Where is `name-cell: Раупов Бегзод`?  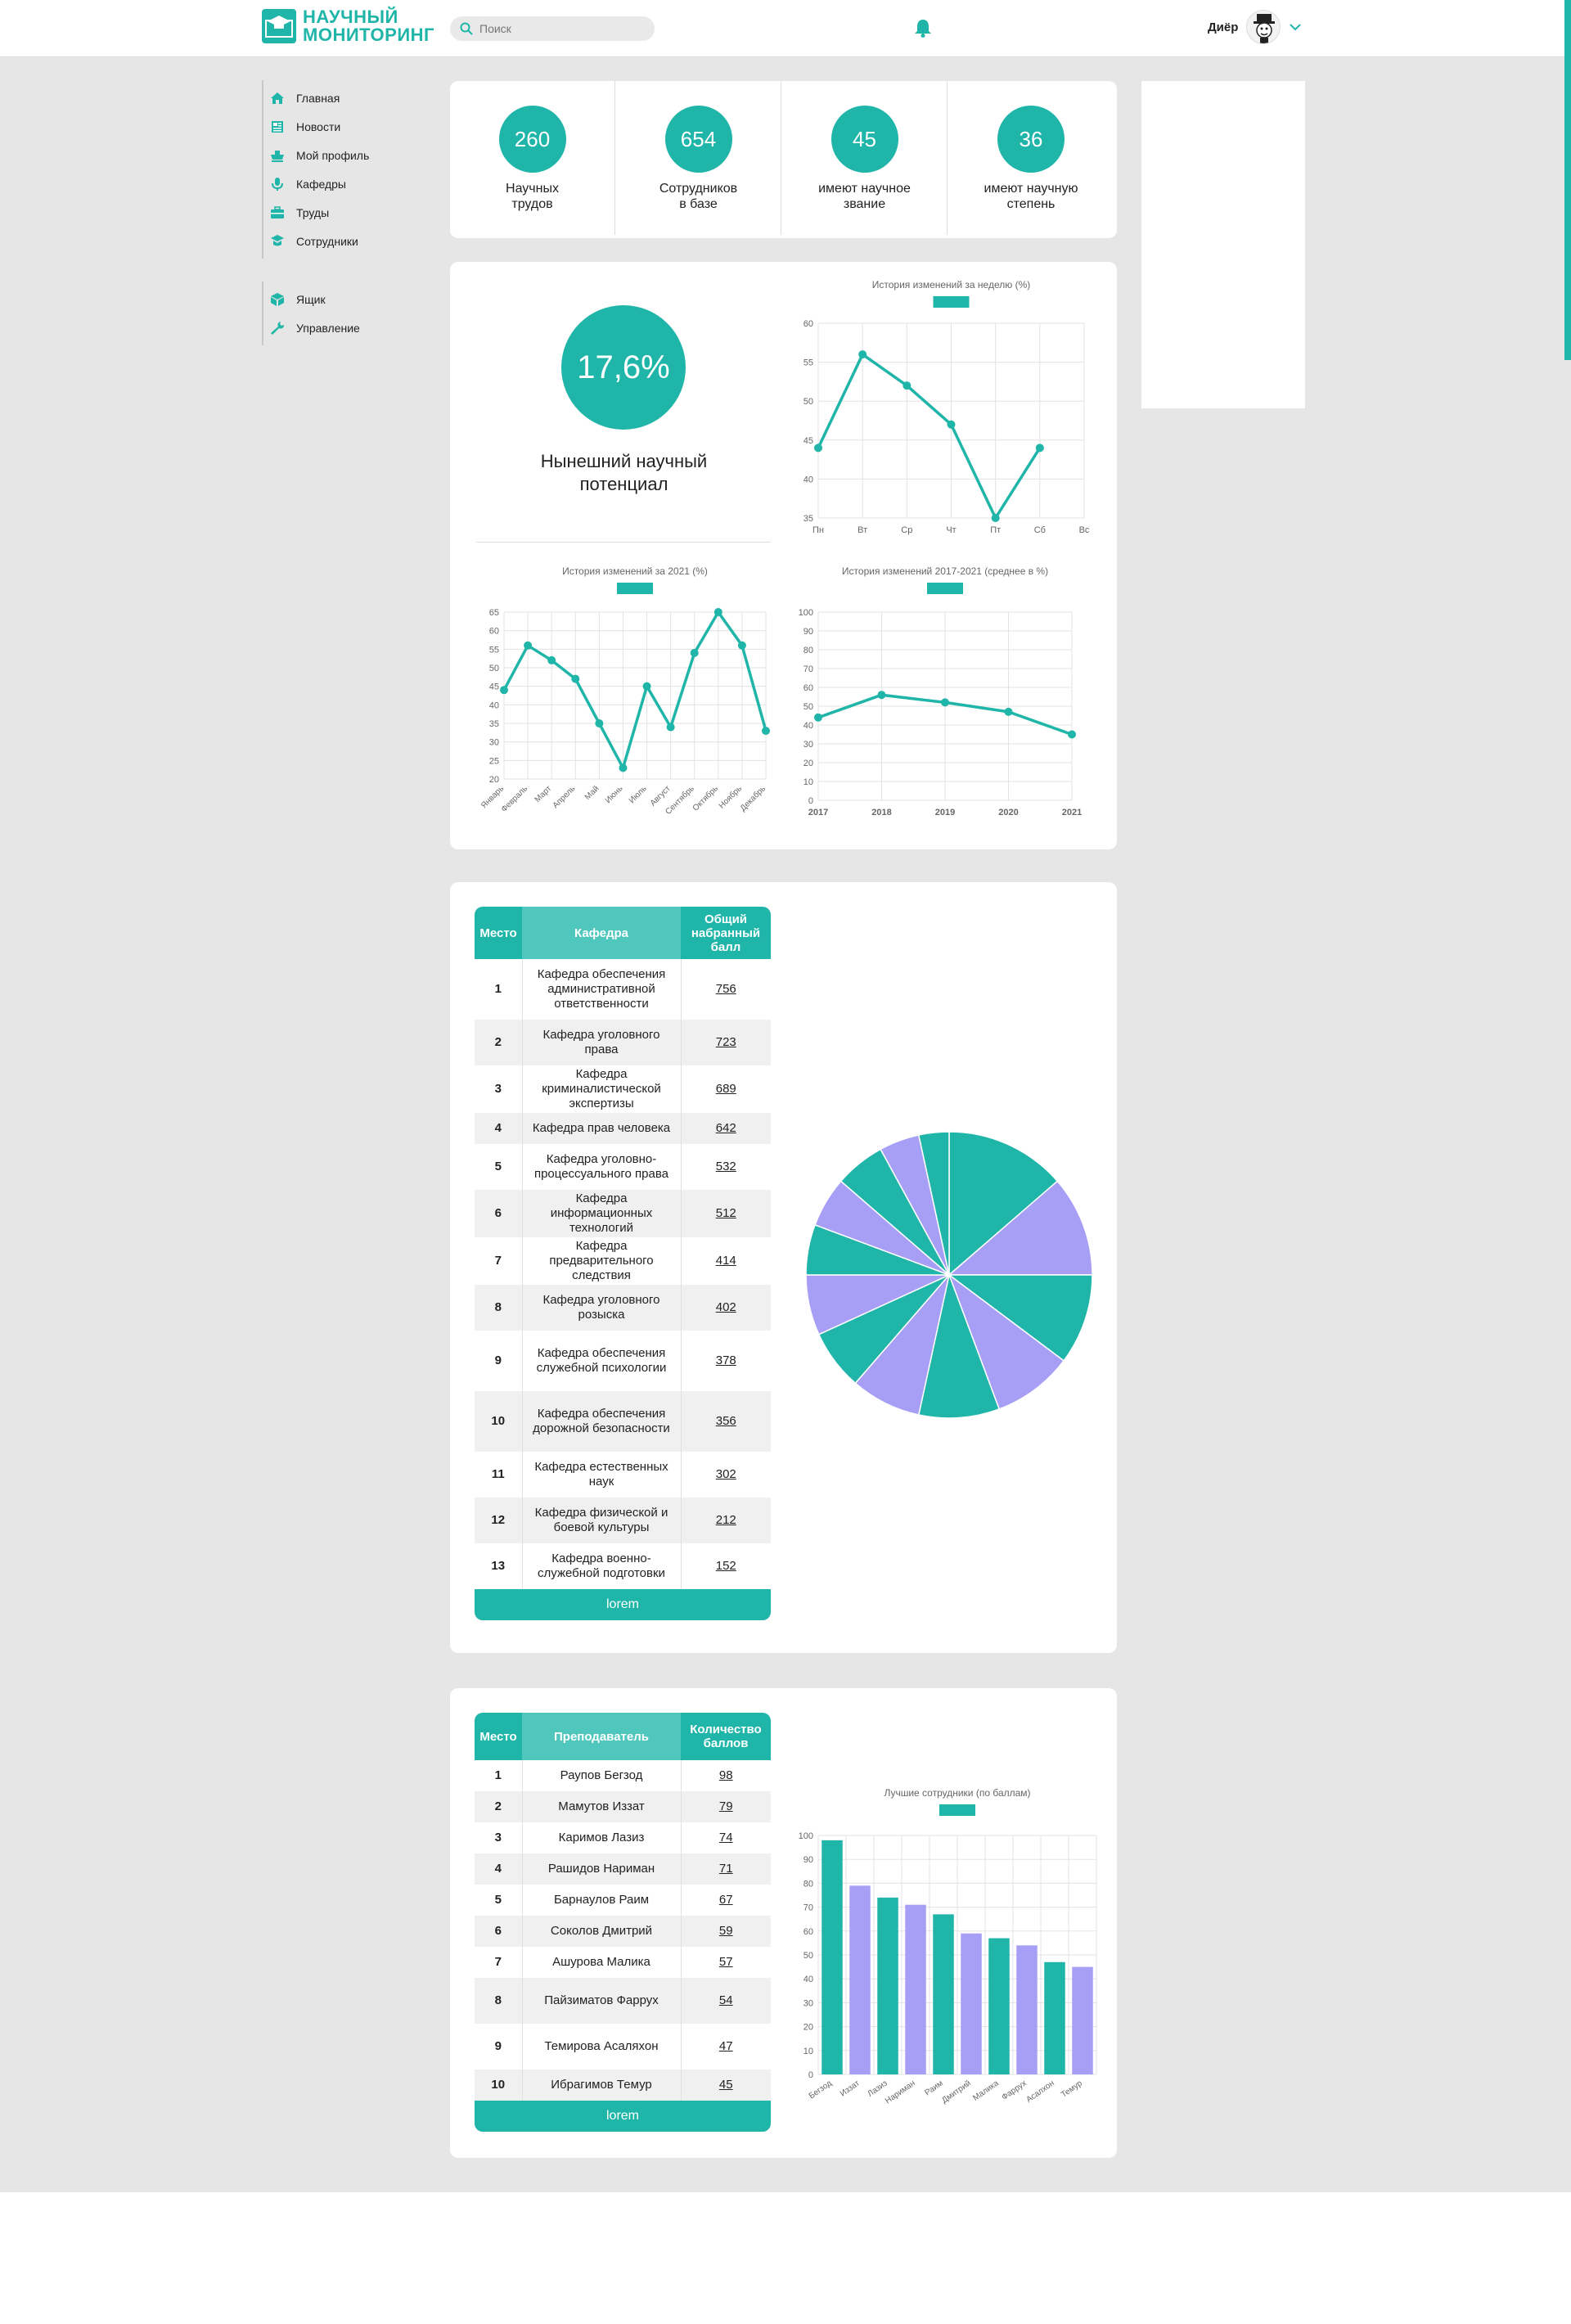
name-cell: Раупов Бегзод is located at coordinates (602, 1775).